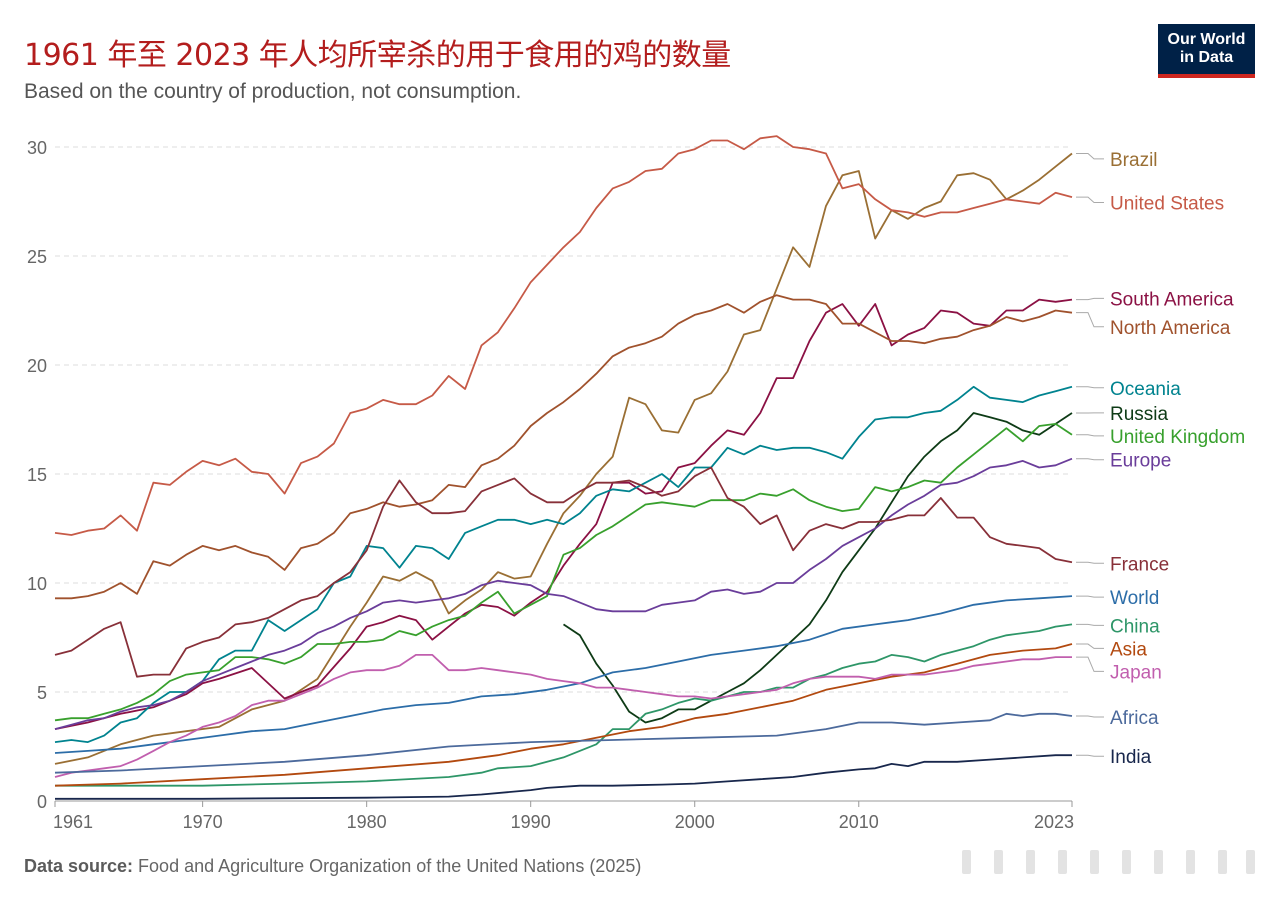  I want to click on series-line-asia, so click(563, 715).